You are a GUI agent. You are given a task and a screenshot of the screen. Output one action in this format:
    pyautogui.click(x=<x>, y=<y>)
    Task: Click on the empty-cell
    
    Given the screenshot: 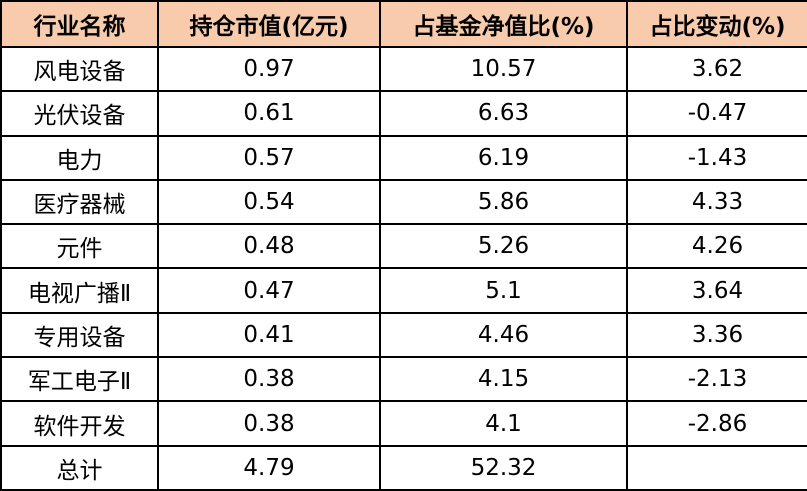 What is the action you would take?
    pyautogui.click(x=716, y=467)
    